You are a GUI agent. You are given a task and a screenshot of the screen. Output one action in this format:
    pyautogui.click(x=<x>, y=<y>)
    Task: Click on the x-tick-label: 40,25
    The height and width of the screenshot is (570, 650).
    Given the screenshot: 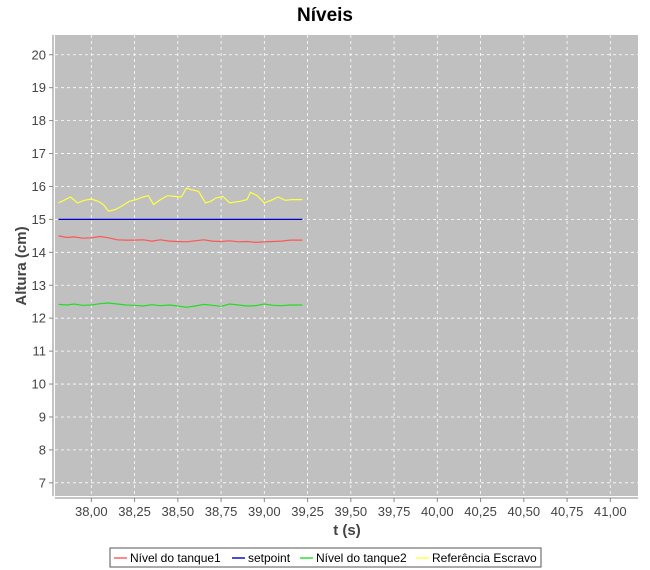 What is the action you would take?
    pyautogui.click(x=480, y=511)
    